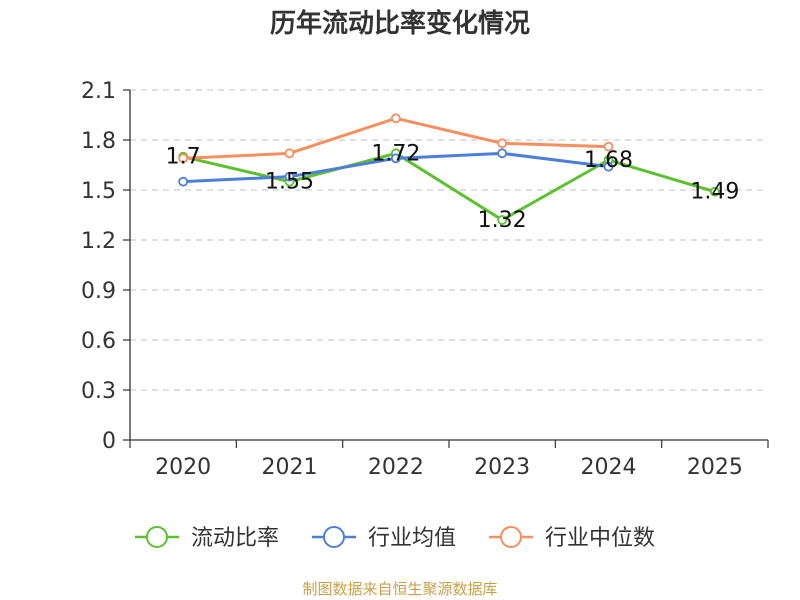 This screenshot has width=800, height=600. What do you see at coordinates (400, 23) in the screenshot?
I see `chart-title: 历年流动比率变化情况` at bounding box center [400, 23].